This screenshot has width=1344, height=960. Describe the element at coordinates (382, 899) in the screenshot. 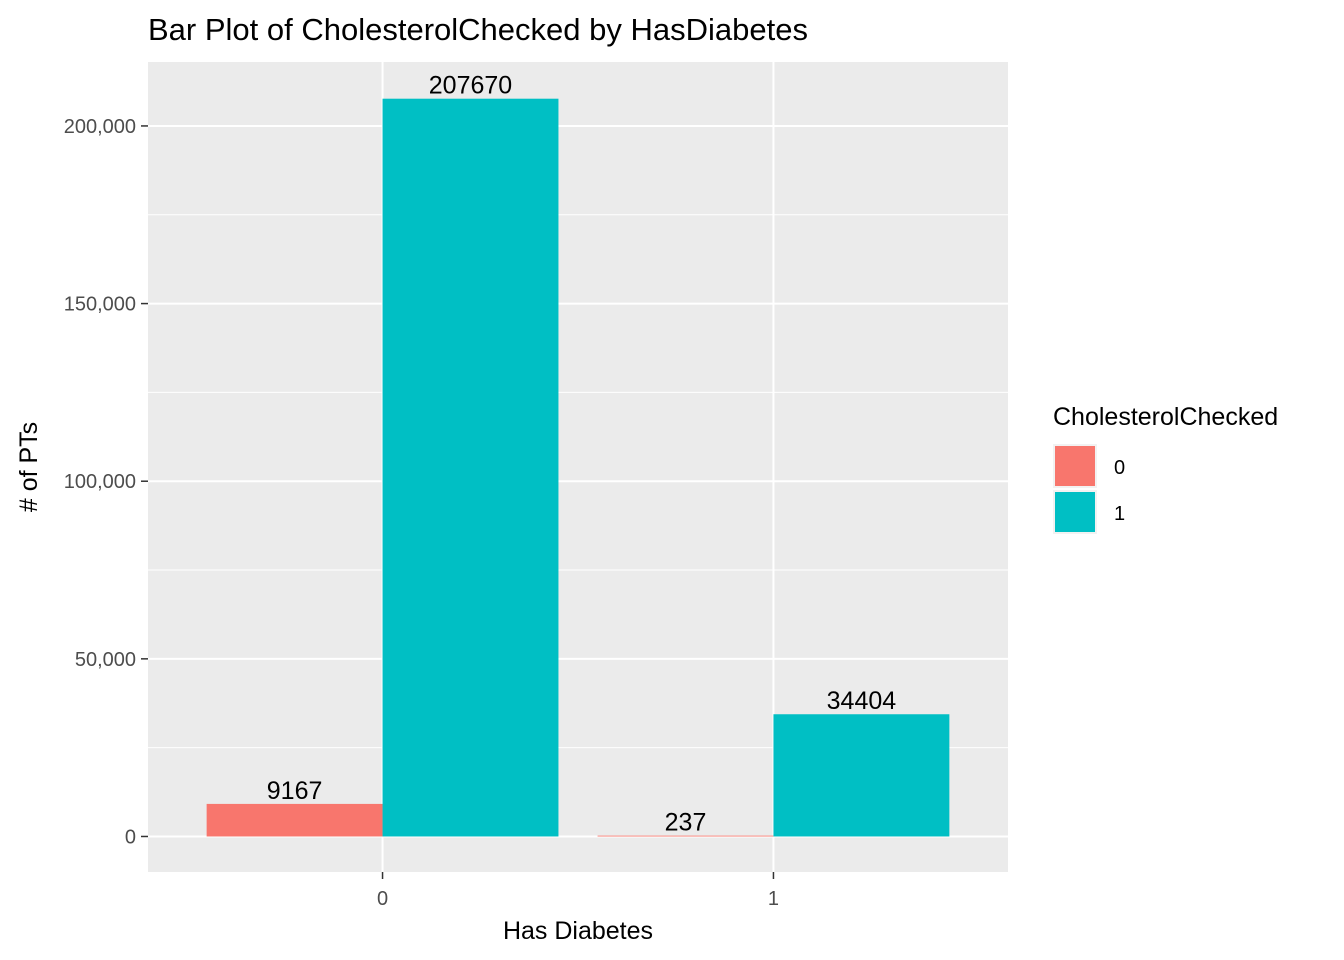

I see `x-tick-label: 0` at that location.